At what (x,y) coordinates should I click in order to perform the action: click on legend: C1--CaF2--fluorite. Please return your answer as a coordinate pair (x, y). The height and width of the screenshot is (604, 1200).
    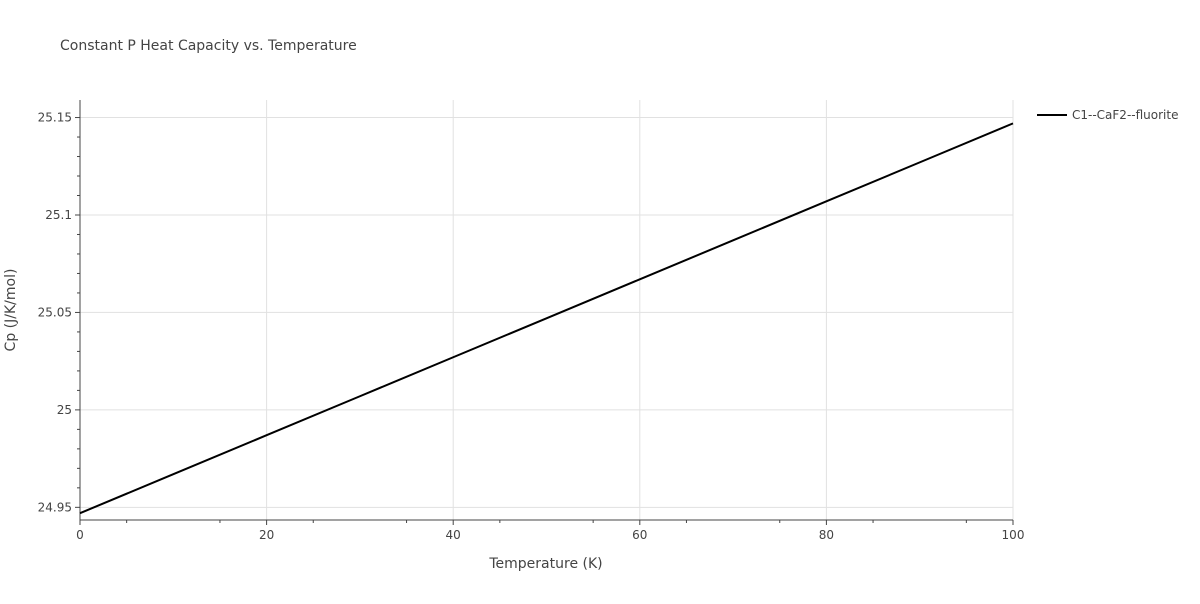
    Looking at the image, I should click on (1107, 115).